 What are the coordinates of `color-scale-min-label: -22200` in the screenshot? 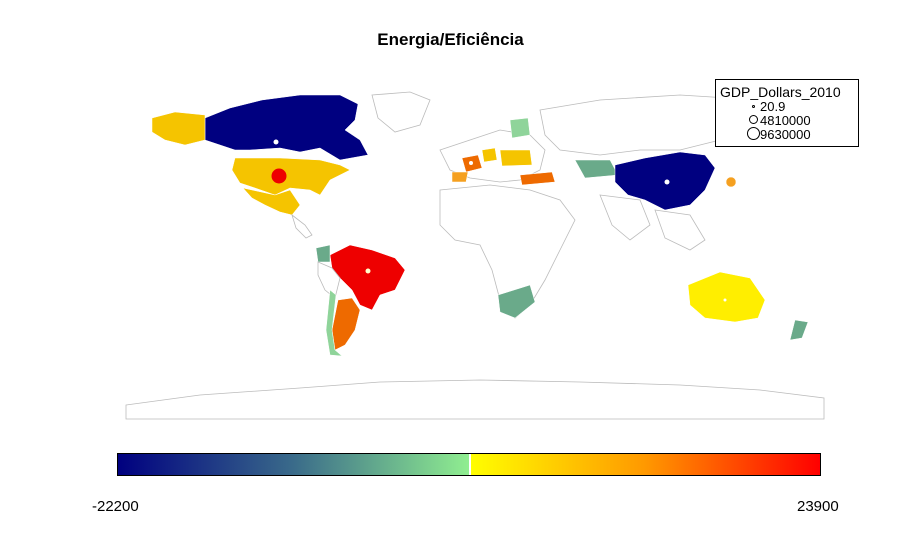 It's located at (115, 506).